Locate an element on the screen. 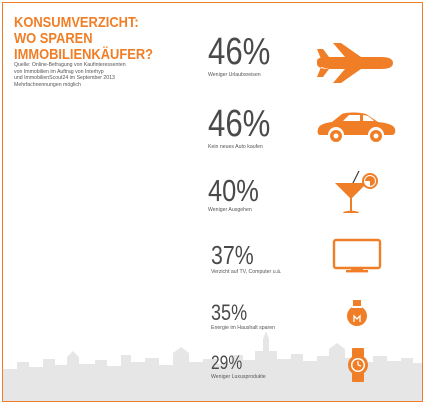 This screenshot has height=404, width=425. stat-row-luxury: 29% Weniger Luxusprodukte is located at coordinates (238, 367).